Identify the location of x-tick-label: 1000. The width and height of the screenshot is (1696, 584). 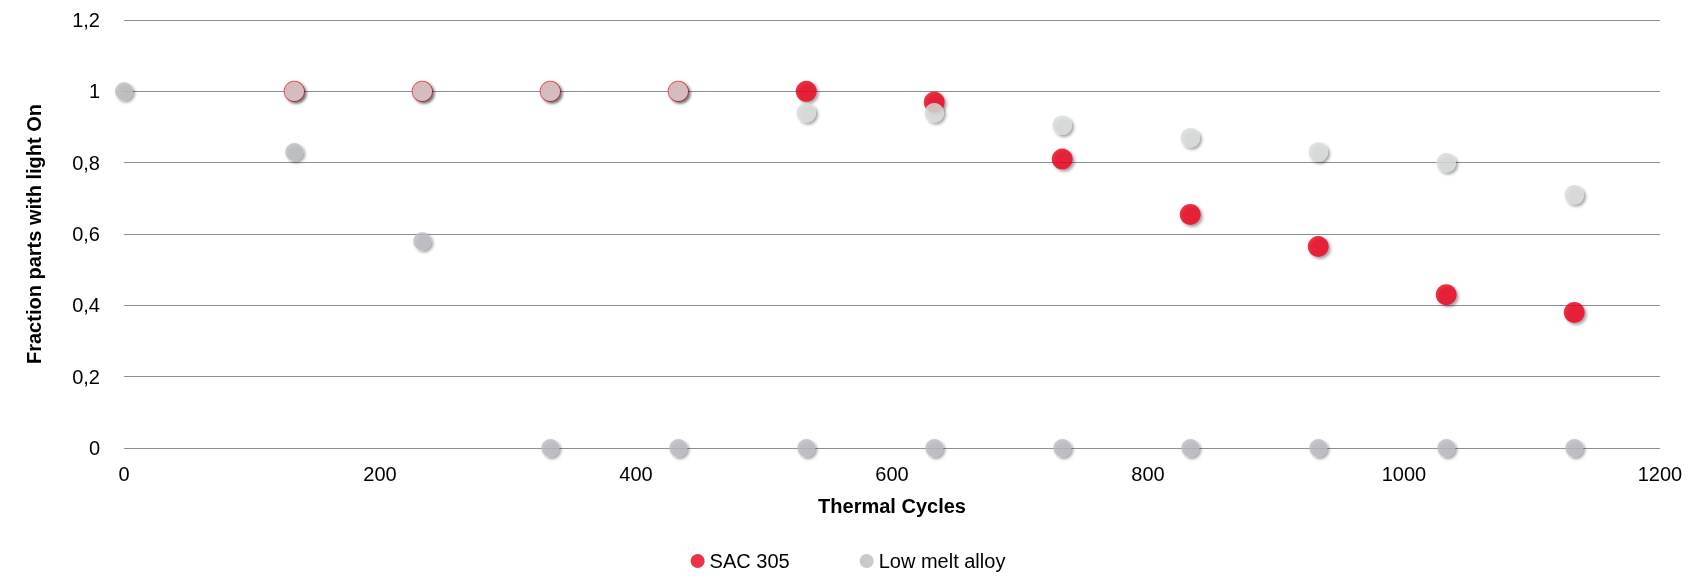
(1404, 474).